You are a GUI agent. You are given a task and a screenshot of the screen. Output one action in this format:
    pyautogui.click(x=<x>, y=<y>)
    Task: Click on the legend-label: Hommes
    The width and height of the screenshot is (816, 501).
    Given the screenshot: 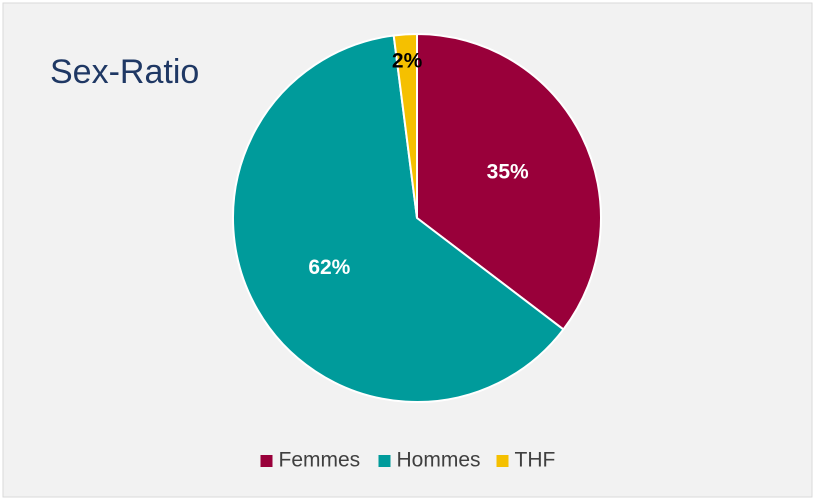 What is the action you would take?
    pyautogui.click(x=439, y=460)
    